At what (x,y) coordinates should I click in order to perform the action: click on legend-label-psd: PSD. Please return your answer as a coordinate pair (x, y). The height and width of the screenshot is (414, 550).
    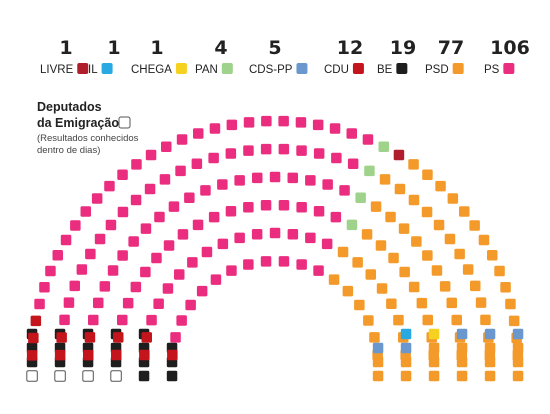
    Looking at the image, I should click on (437, 70).